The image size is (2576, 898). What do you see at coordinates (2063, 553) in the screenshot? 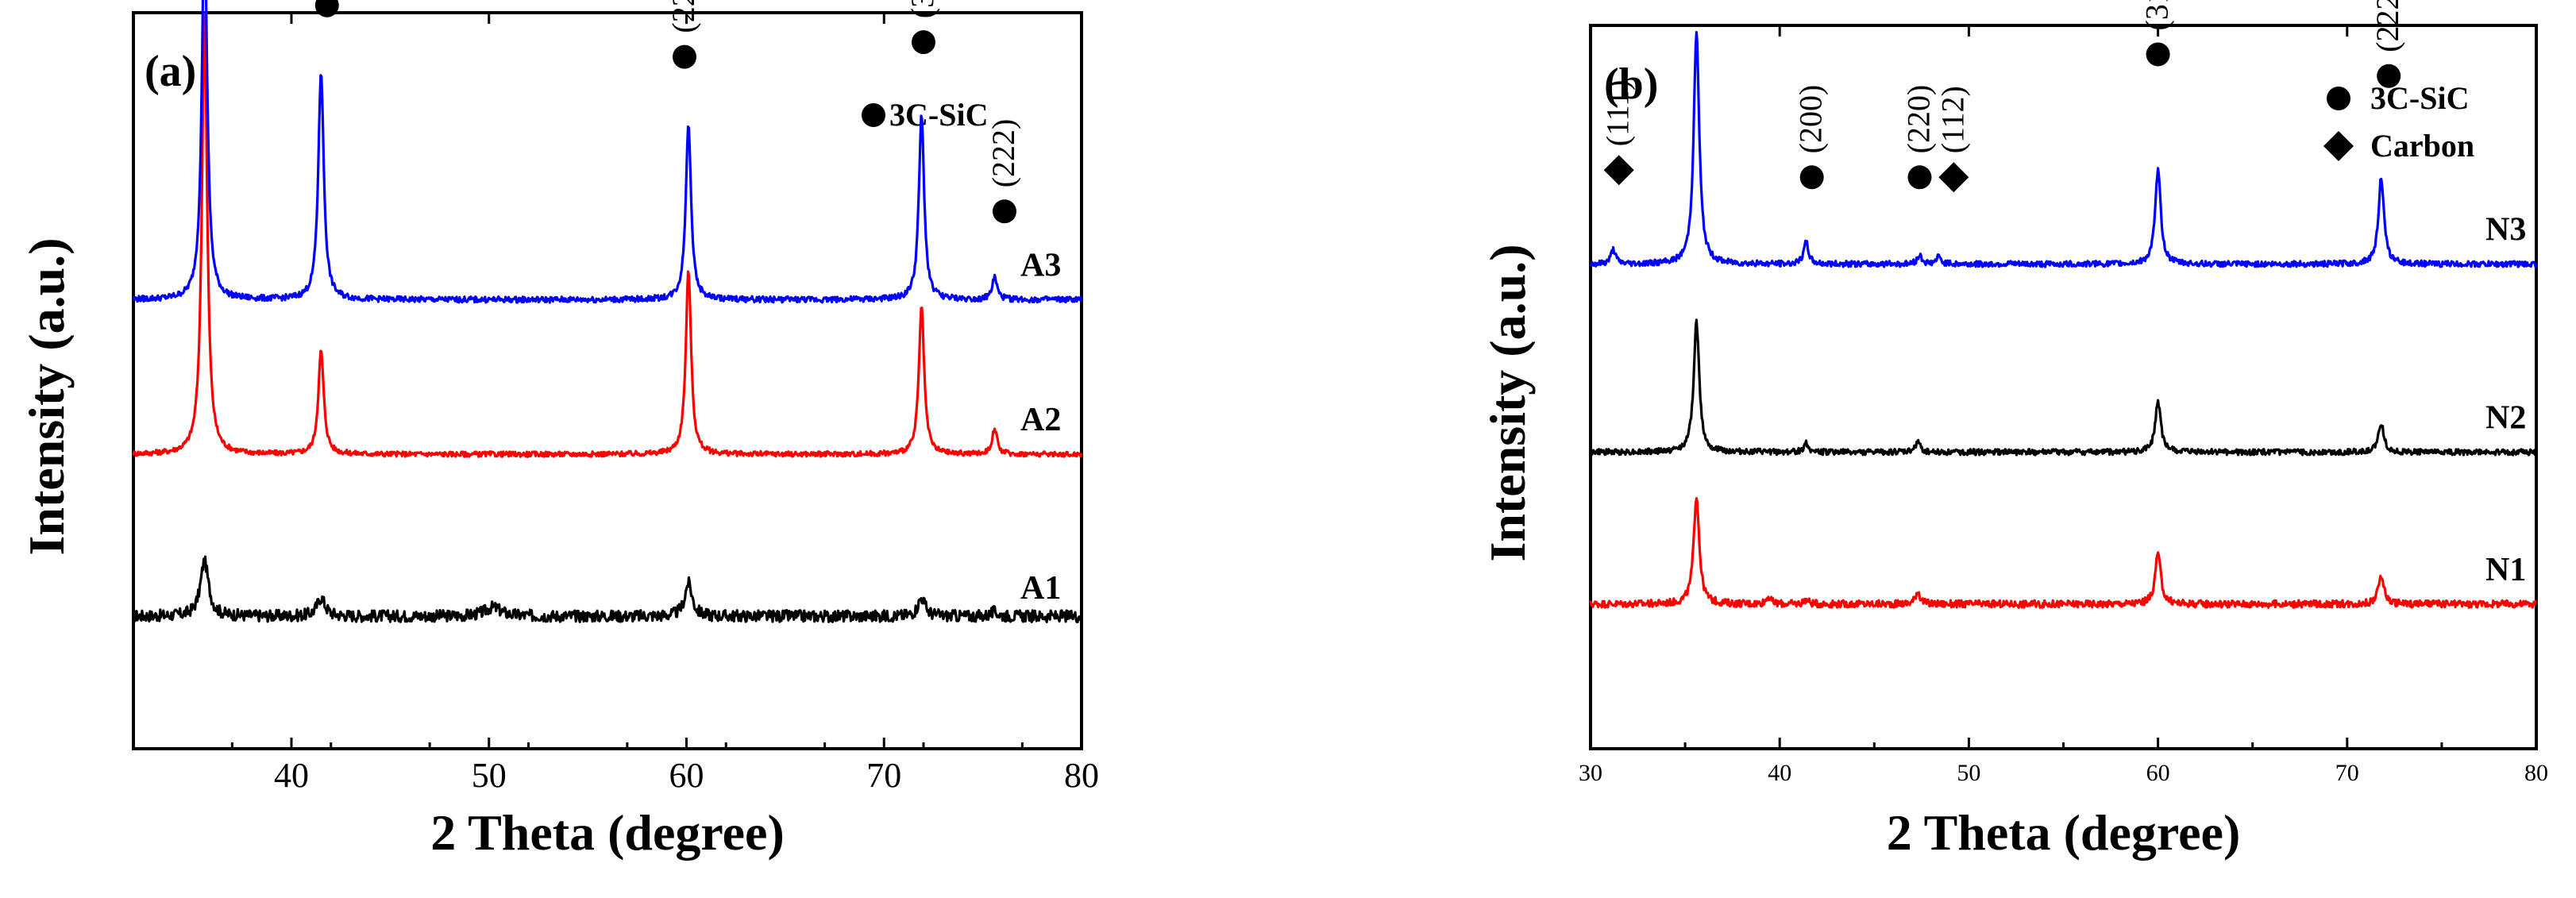
I see `series-line-N1` at bounding box center [2063, 553].